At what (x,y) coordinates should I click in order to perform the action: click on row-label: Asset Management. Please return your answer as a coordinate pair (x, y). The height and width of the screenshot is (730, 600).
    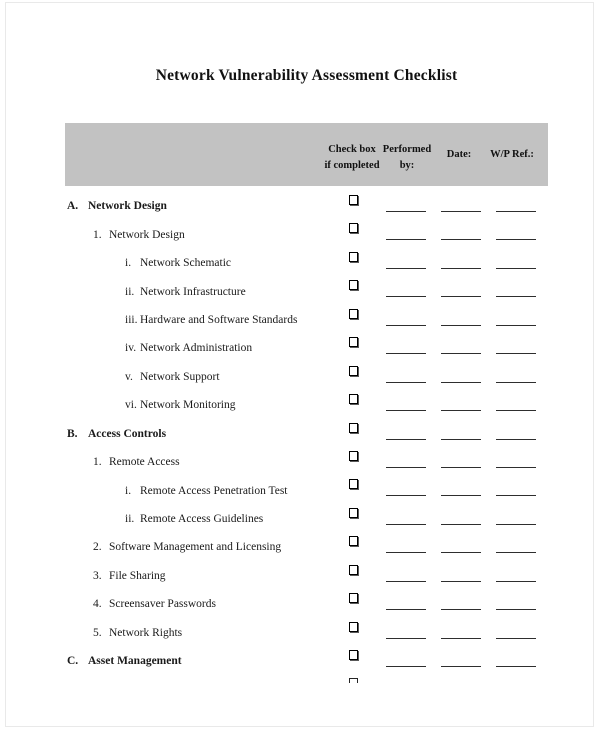
    Looking at the image, I should click on (135, 661).